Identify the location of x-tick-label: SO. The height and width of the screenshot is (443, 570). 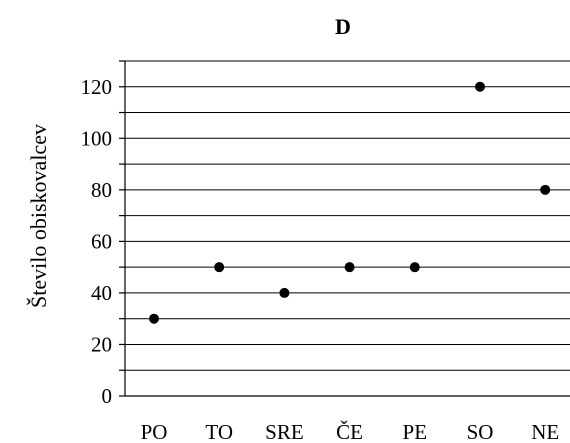
(480, 431).